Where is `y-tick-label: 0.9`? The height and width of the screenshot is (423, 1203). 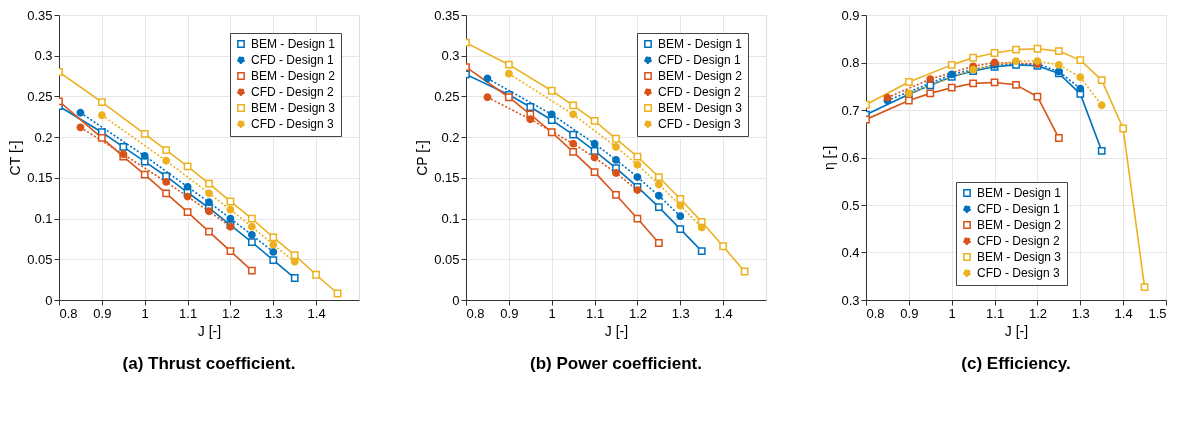
y-tick-label: 0.9 is located at coordinates (850, 15).